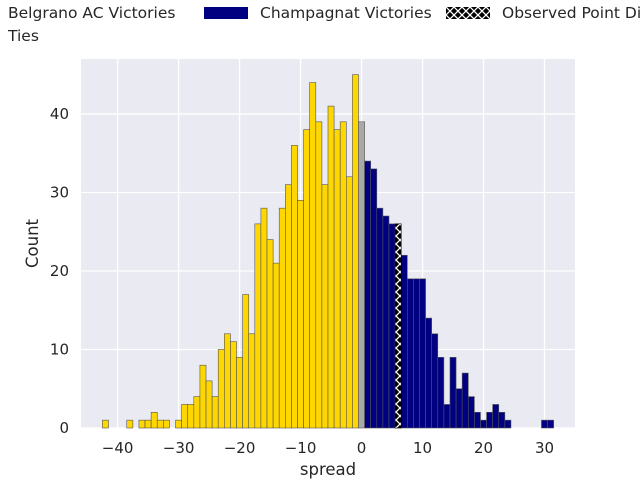 The width and height of the screenshot is (640, 480). I want to click on y-tick-label: 40, so click(59, 114).